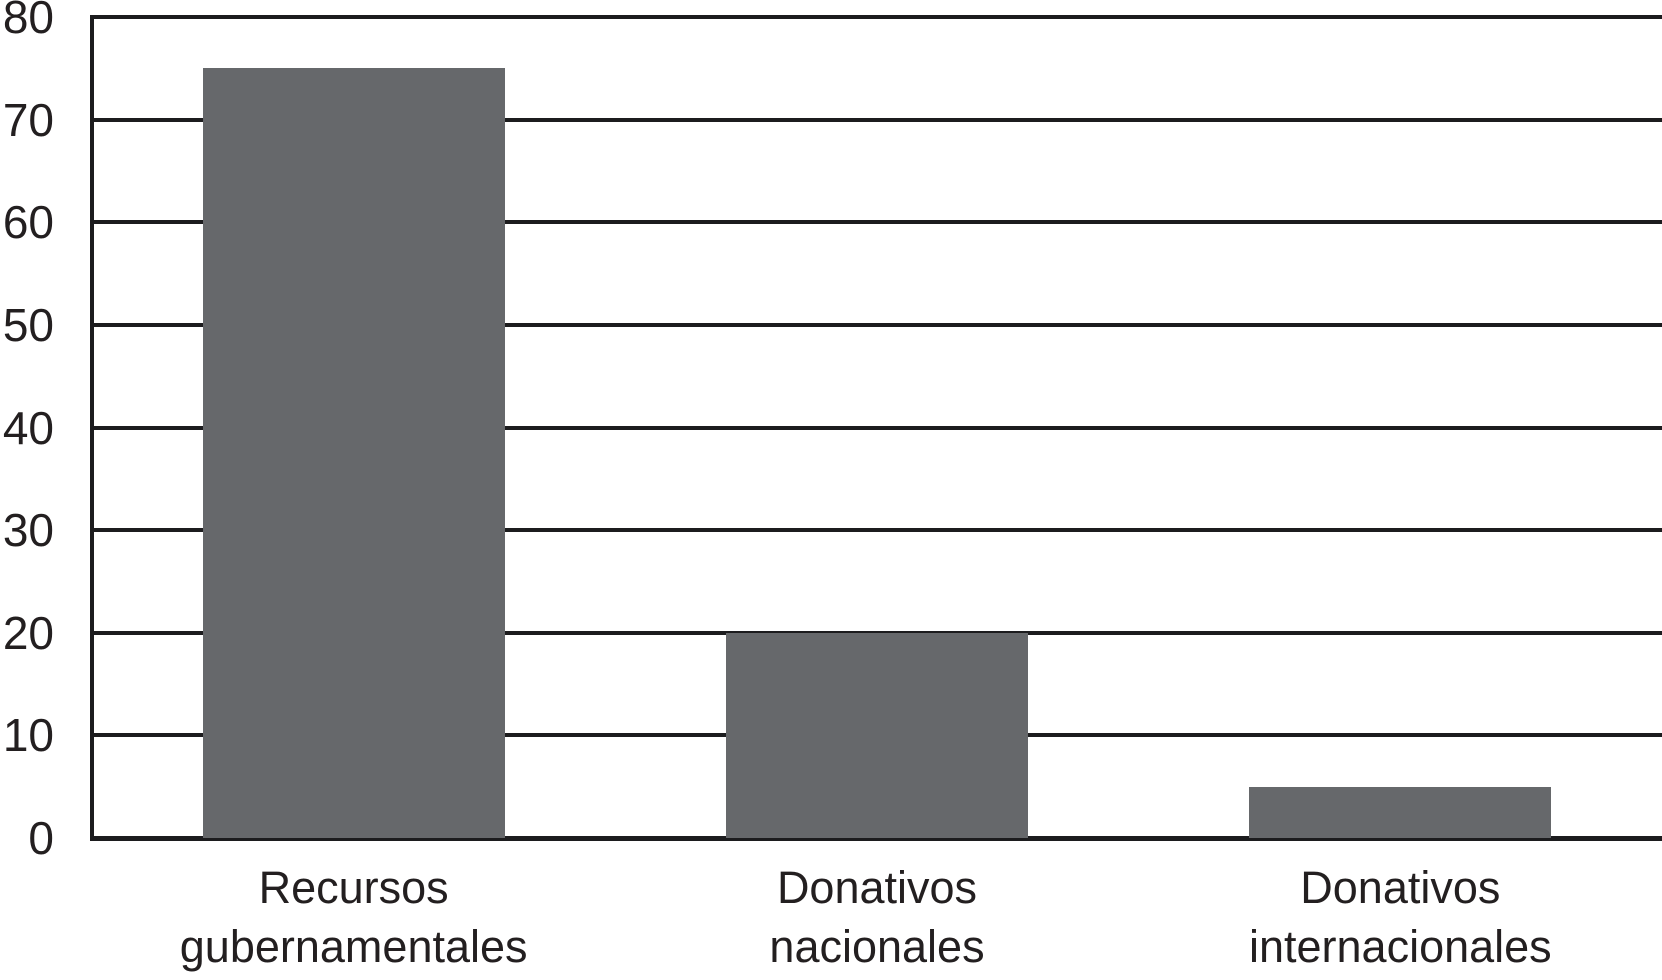 Image resolution: width=1662 pixels, height=980 pixels. I want to click on y-tick-label-70: 70, so click(28, 119).